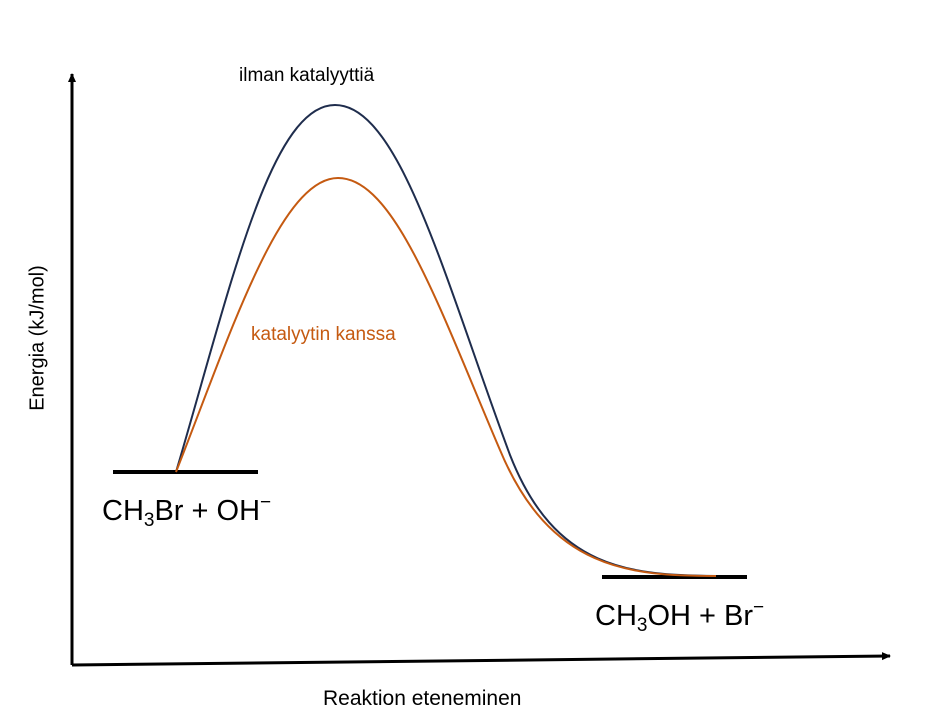 The width and height of the screenshot is (943, 727). Describe the element at coordinates (481, 659) in the screenshot. I see `x-axis` at that location.